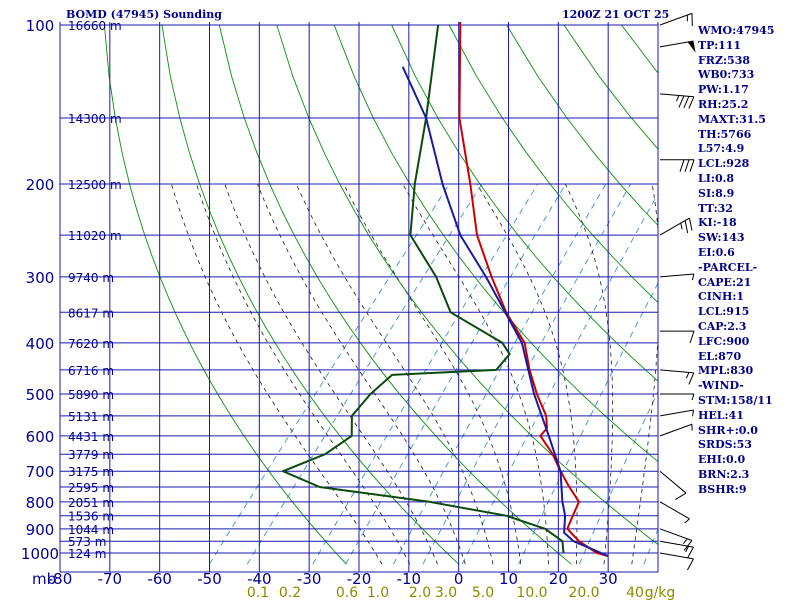  Describe the element at coordinates (110, 579) in the screenshot. I see `x-tick-label: -70` at that location.